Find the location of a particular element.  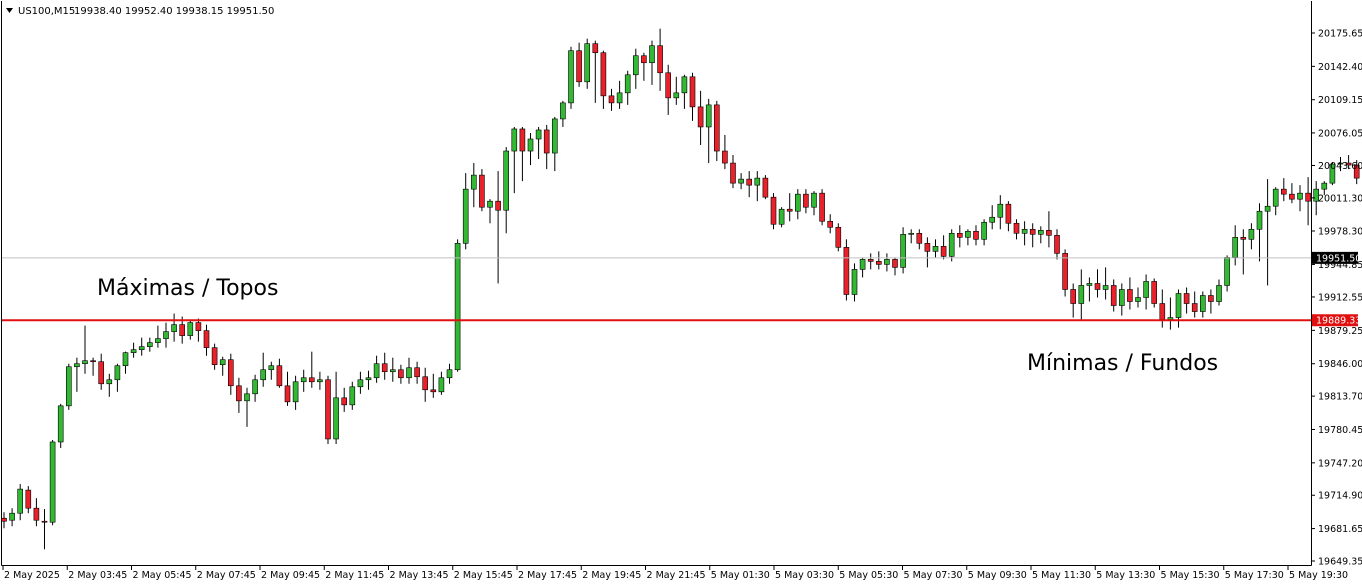

y-tick-label: 19978.30 is located at coordinates (1340, 231).